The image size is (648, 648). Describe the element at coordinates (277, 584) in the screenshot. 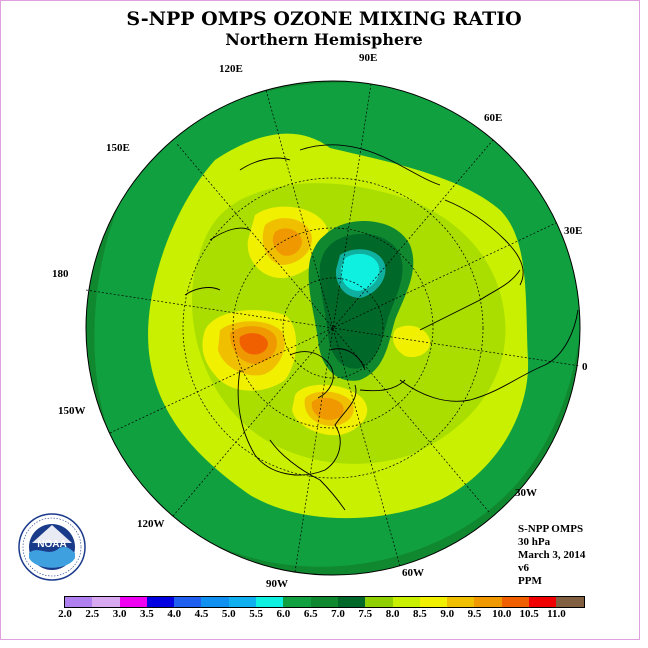

I see `lon-label-90w: 90W` at that location.